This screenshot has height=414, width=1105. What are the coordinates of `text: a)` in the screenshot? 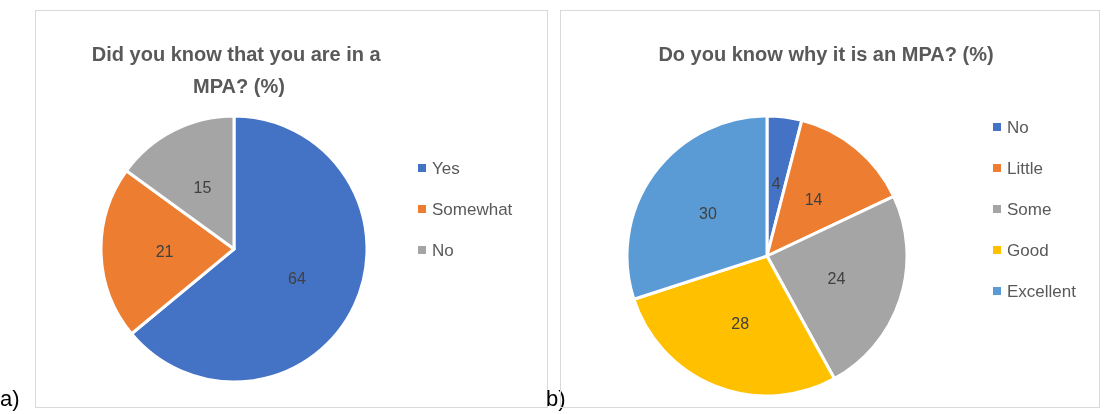 It's located at (10, 399).